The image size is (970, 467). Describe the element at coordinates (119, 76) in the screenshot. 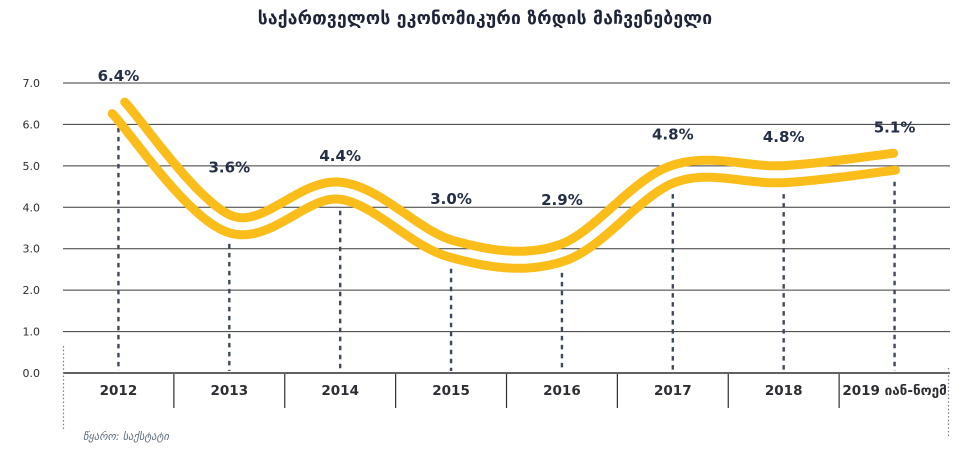

I see `value-label-2012: 6.4%` at that location.